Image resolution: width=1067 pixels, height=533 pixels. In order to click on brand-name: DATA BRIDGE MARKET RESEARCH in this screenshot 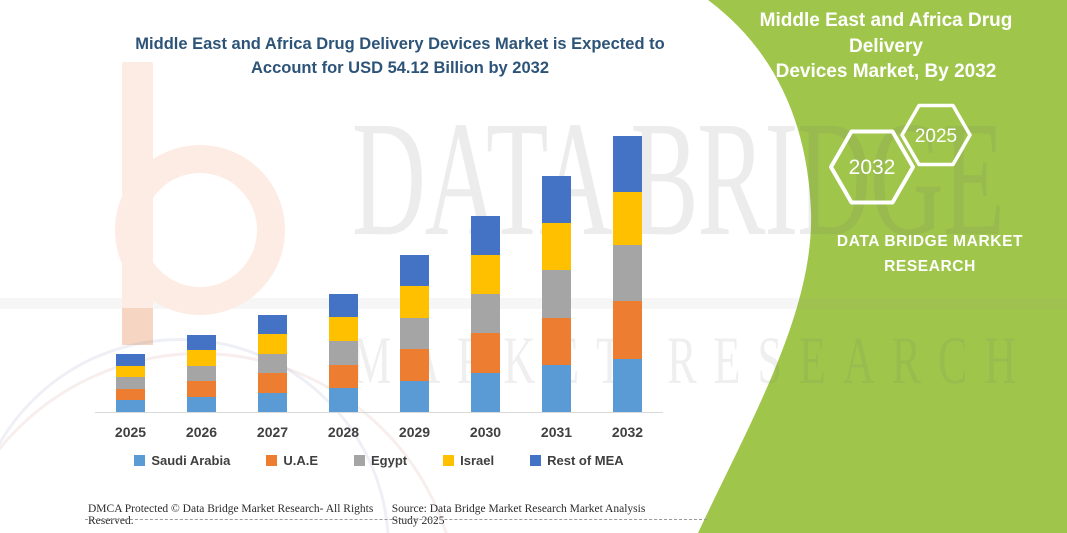, I will do `click(930, 255)`.